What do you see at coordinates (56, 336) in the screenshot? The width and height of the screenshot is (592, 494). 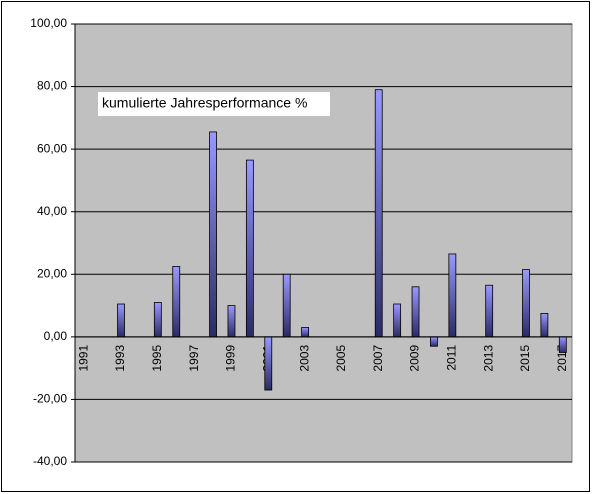 I see `y-tick-label: 0,00` at bounding box center [56, 336].